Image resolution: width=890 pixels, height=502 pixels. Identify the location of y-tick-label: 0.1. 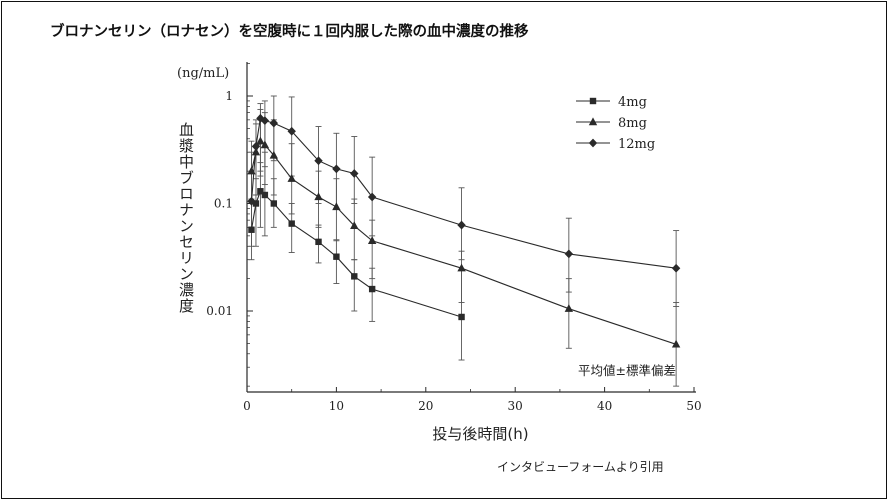
(223, 204).